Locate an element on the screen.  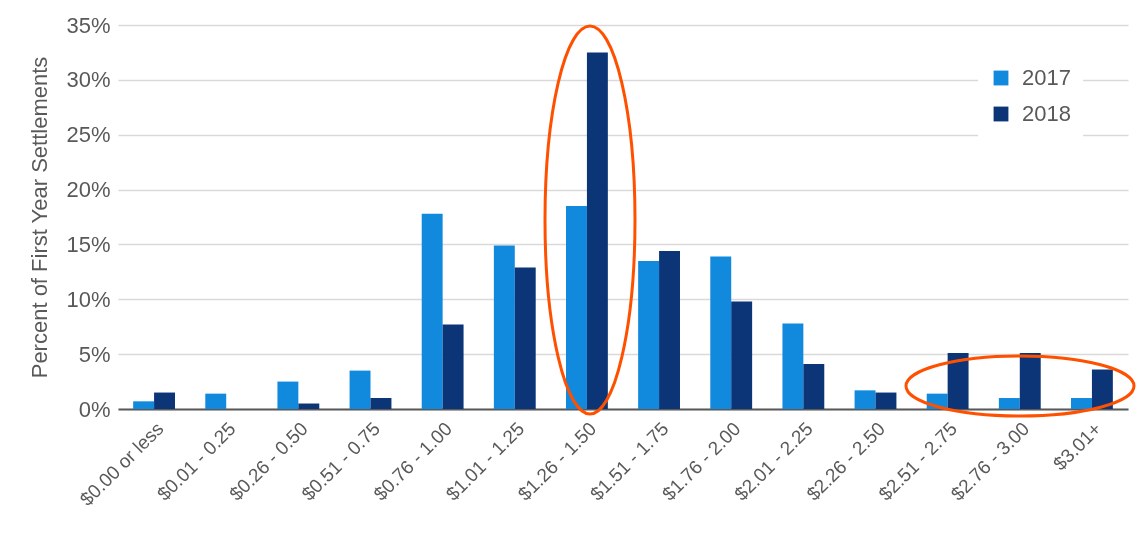
y-tick-label: 25% is located at coordinates (88, 135).